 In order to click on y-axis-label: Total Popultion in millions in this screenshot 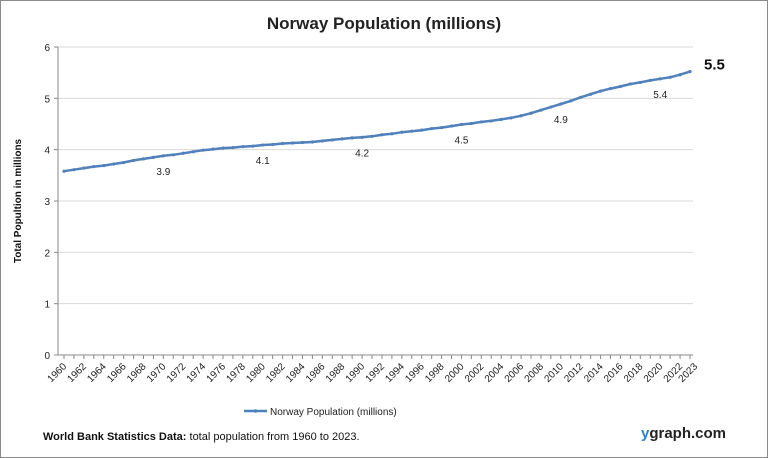, I will do `click(18, 200)`.